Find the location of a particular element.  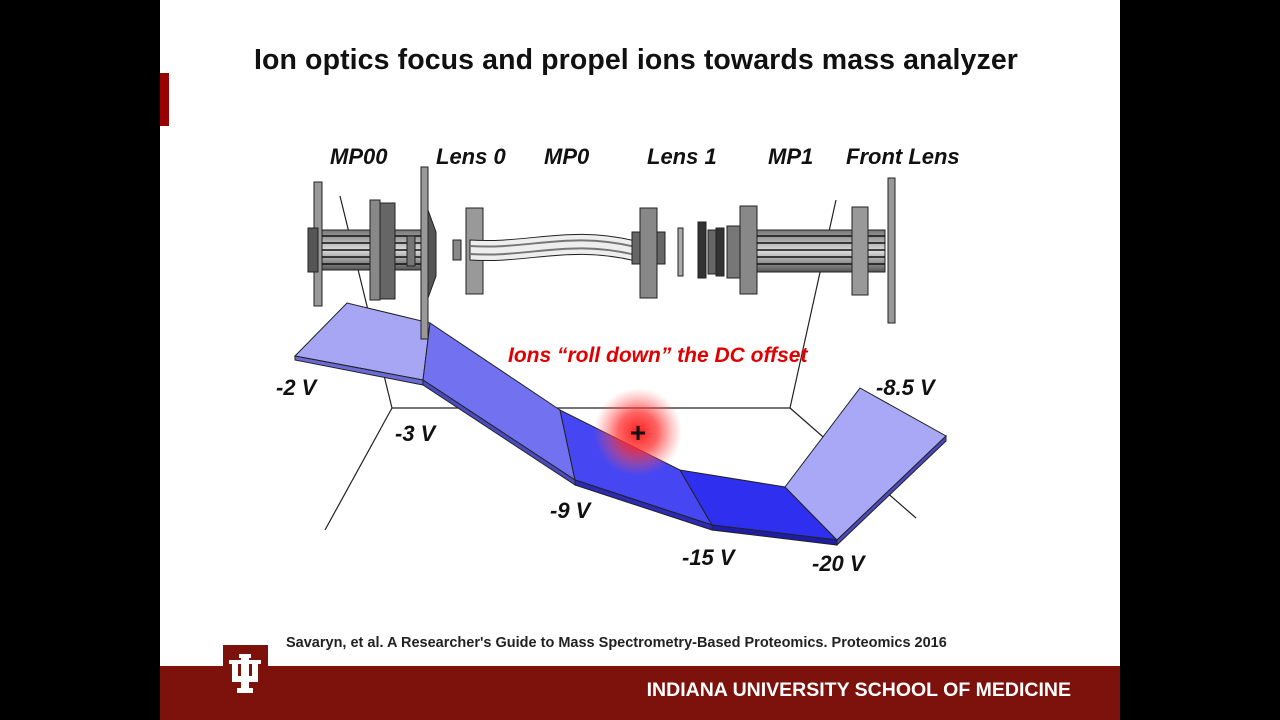

voltage-lens1: -15 V is located at coordinates (709, 557).